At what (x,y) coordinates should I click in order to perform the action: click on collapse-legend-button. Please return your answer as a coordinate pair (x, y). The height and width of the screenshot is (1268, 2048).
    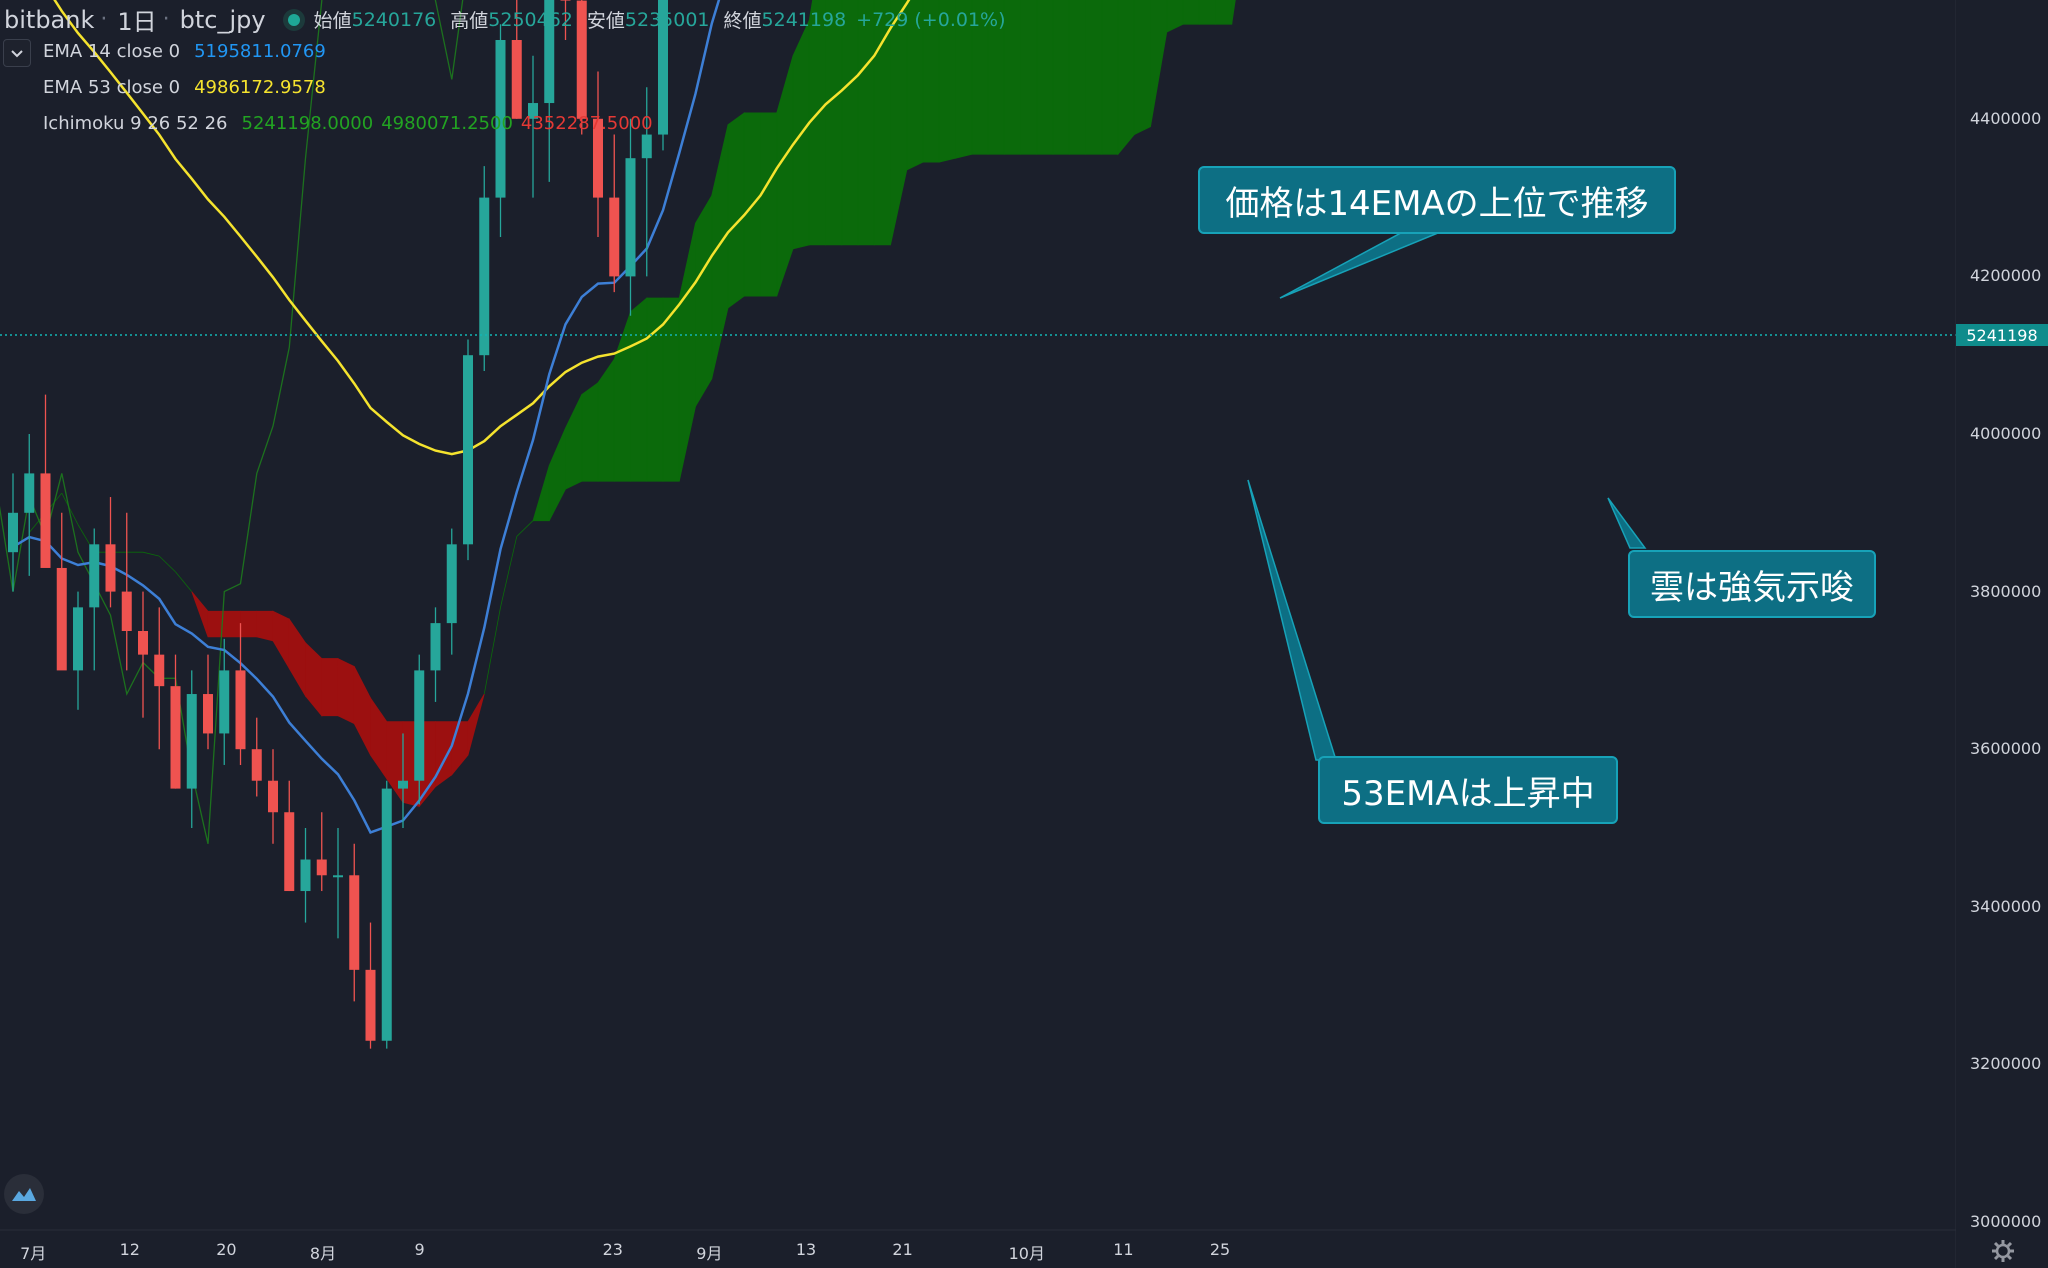
    Looking at the image, I should click on (17, 53).